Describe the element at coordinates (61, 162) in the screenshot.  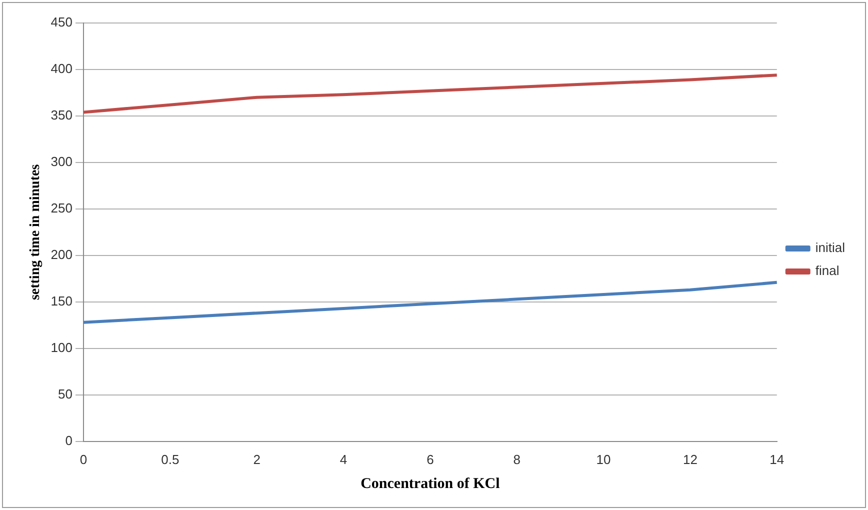
I see `y-tick-label: 300` at that location.